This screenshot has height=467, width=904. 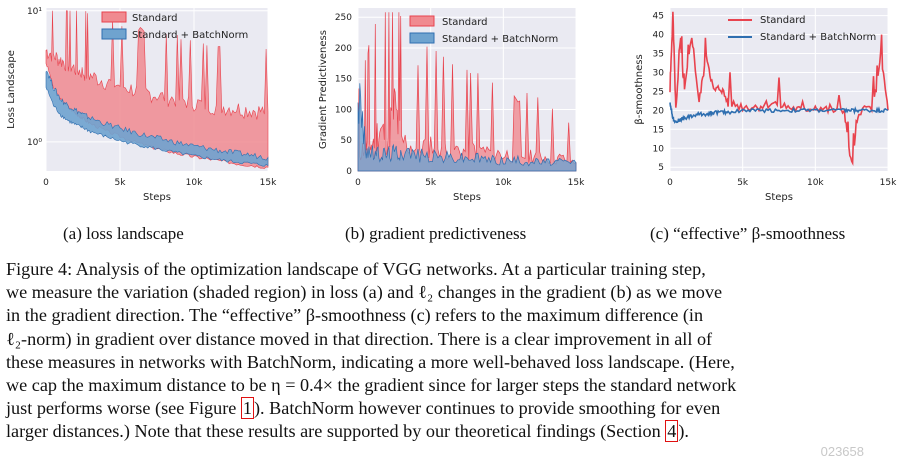 What do you see at coordinates (659, 149) in the screenshot?
I see `y-tick-label: 10` at bounding box center [659, 149].